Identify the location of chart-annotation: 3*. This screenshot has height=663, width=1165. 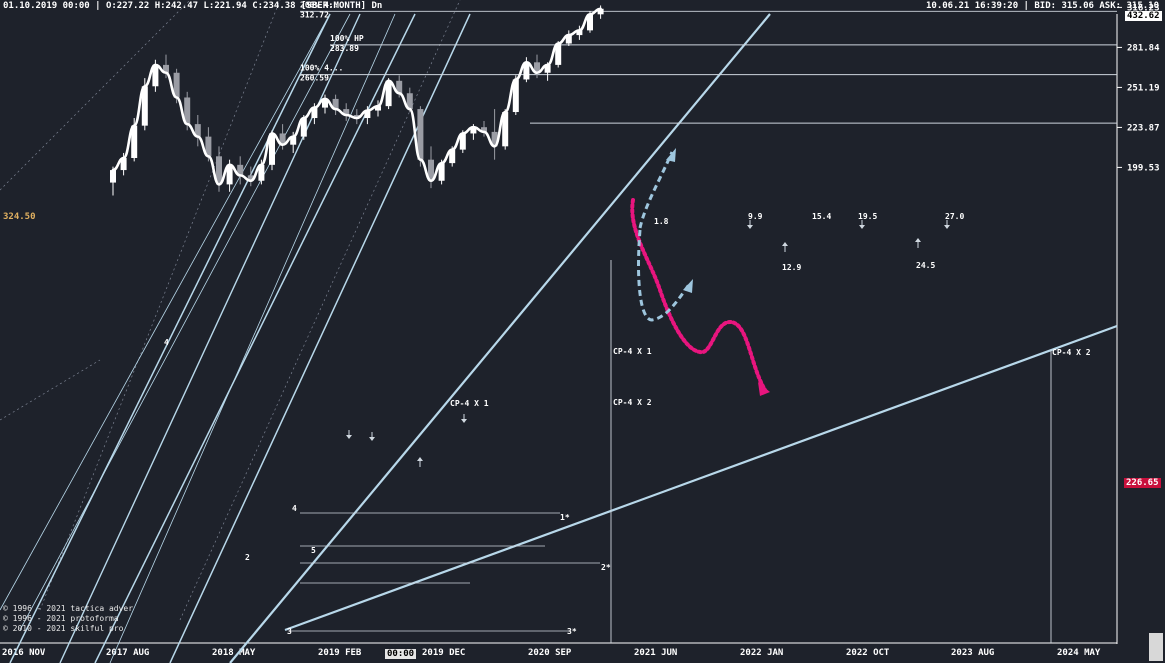
(572, 631).